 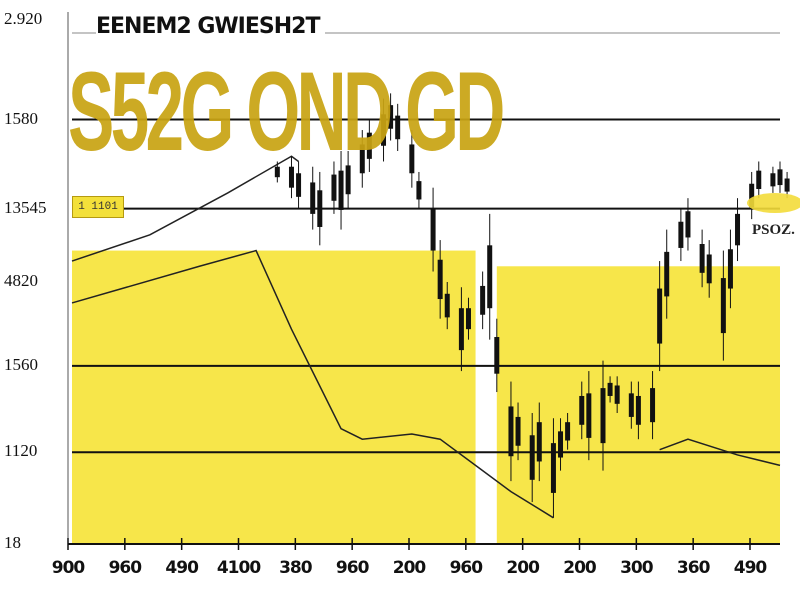 What do you see at coordinates (295, 568) in the screenshot?
I see `x-tick-label: 380` at bounding box center [295, 568].